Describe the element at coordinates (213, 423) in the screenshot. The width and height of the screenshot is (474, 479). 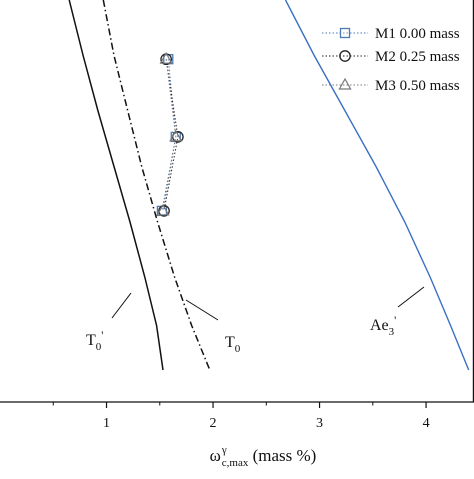
I see `x-tick-label: 2` at that location.